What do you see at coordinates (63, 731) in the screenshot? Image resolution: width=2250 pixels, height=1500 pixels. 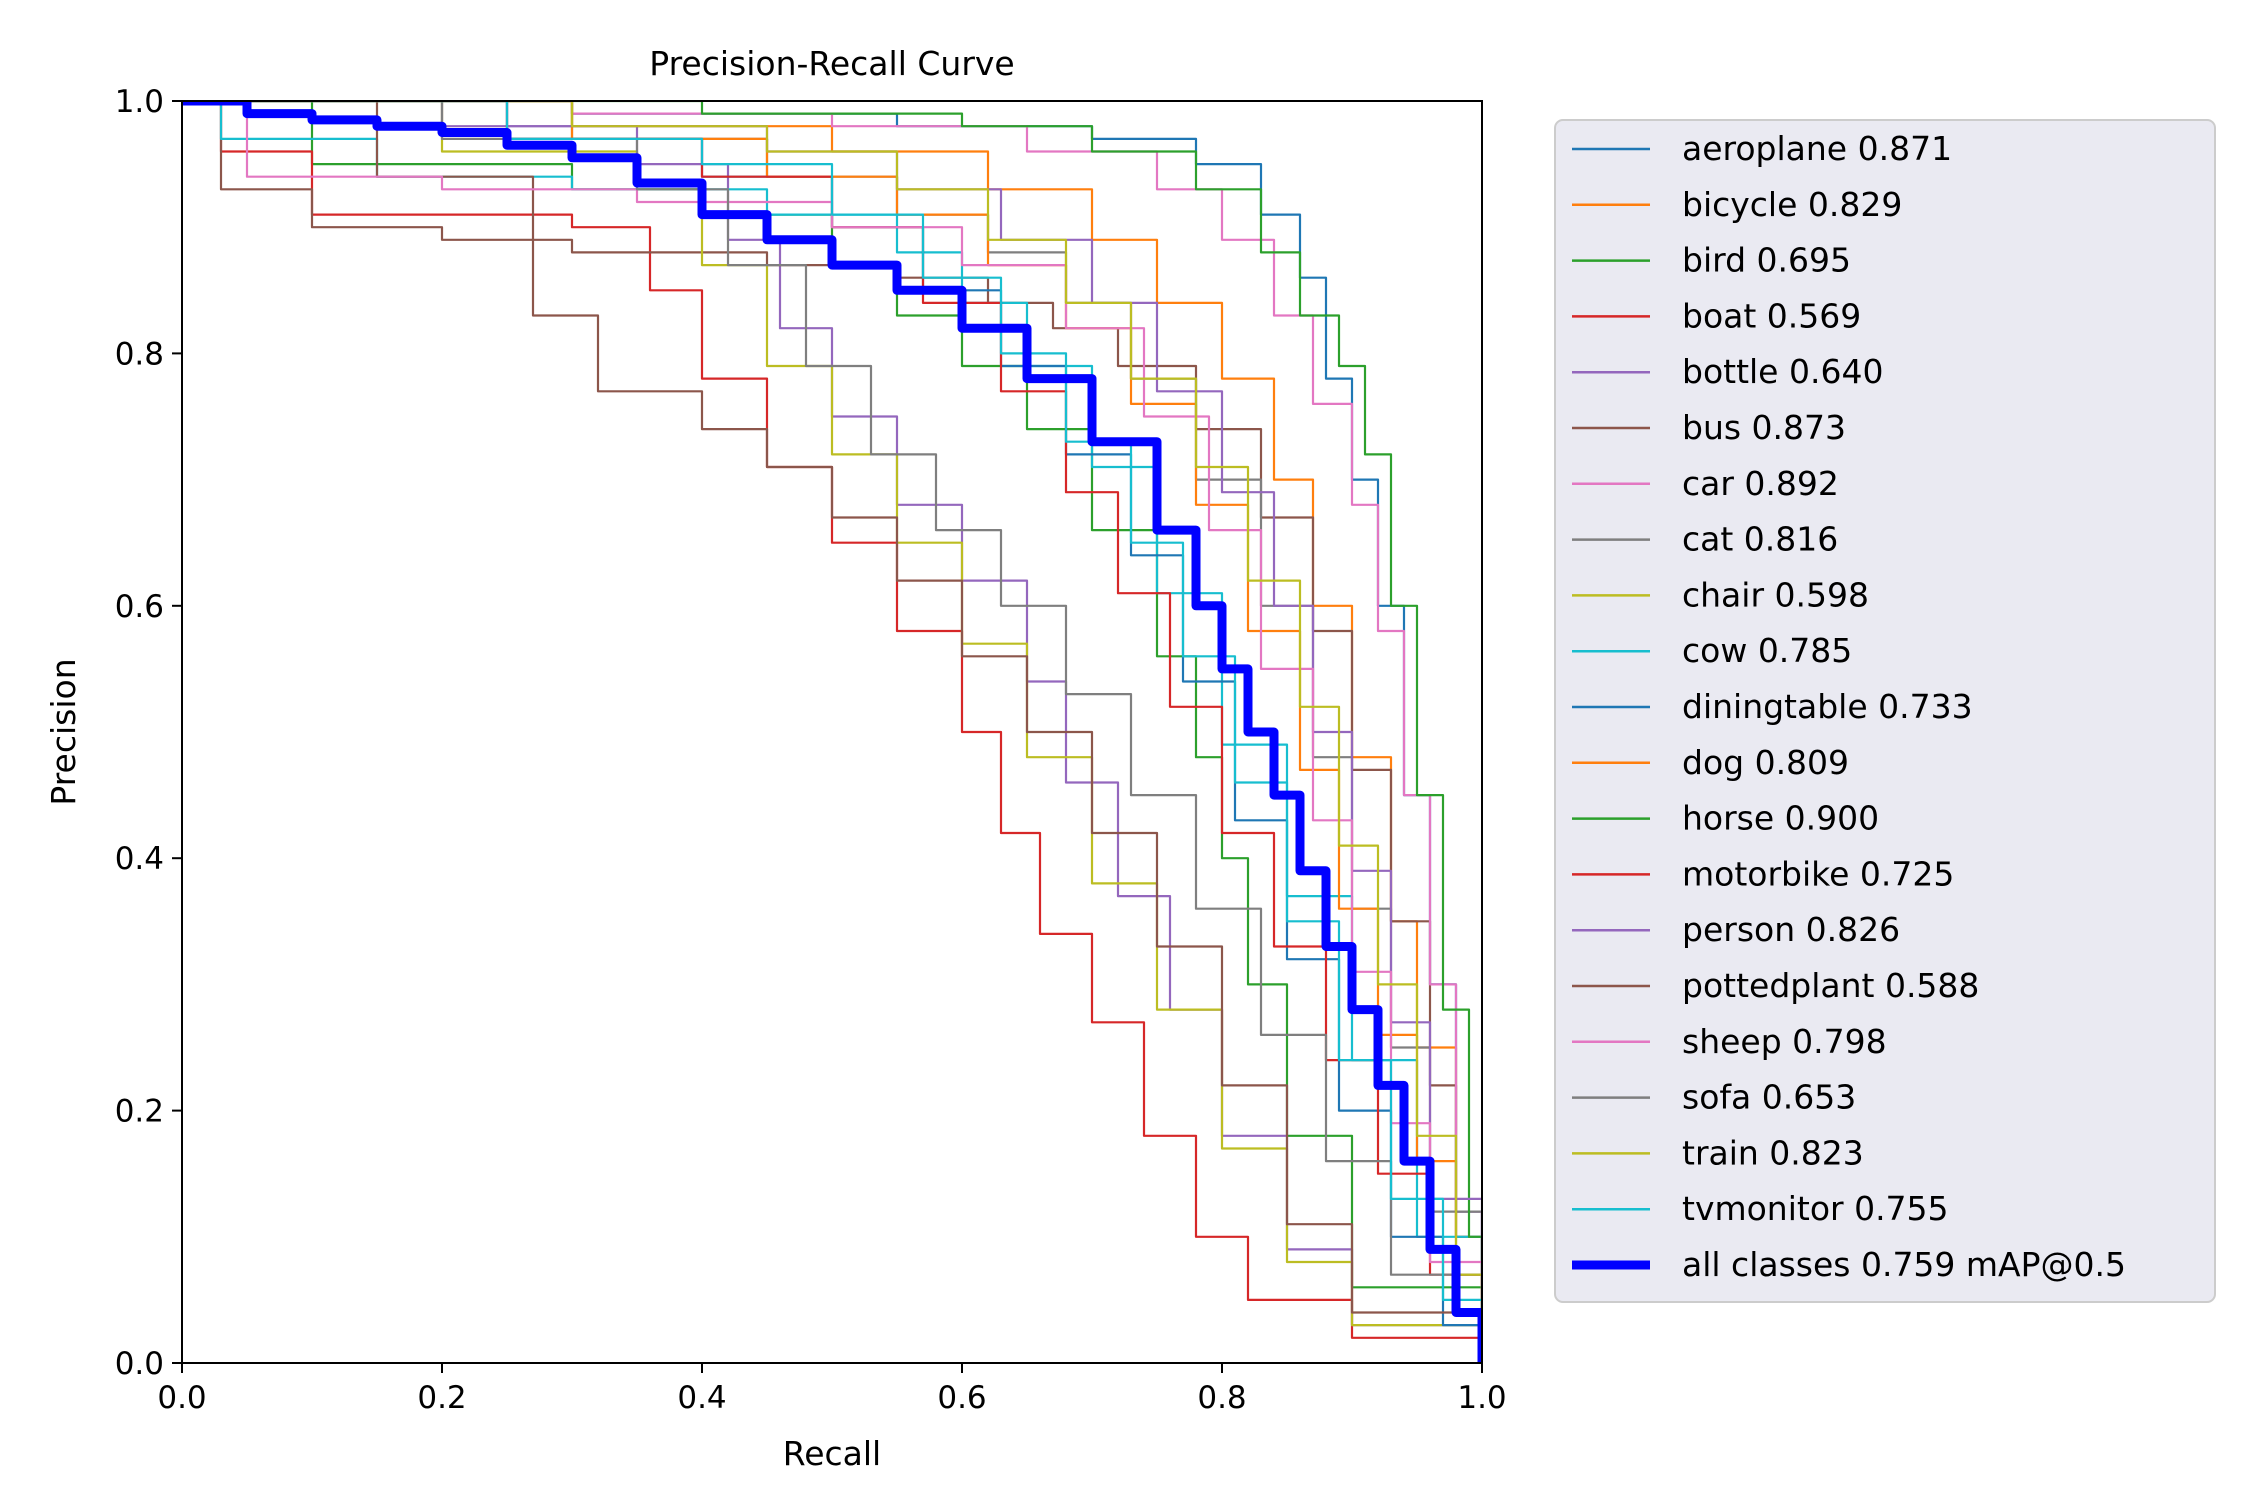 I see `y-axis-label: Precision` at bounding box center [63, 731].